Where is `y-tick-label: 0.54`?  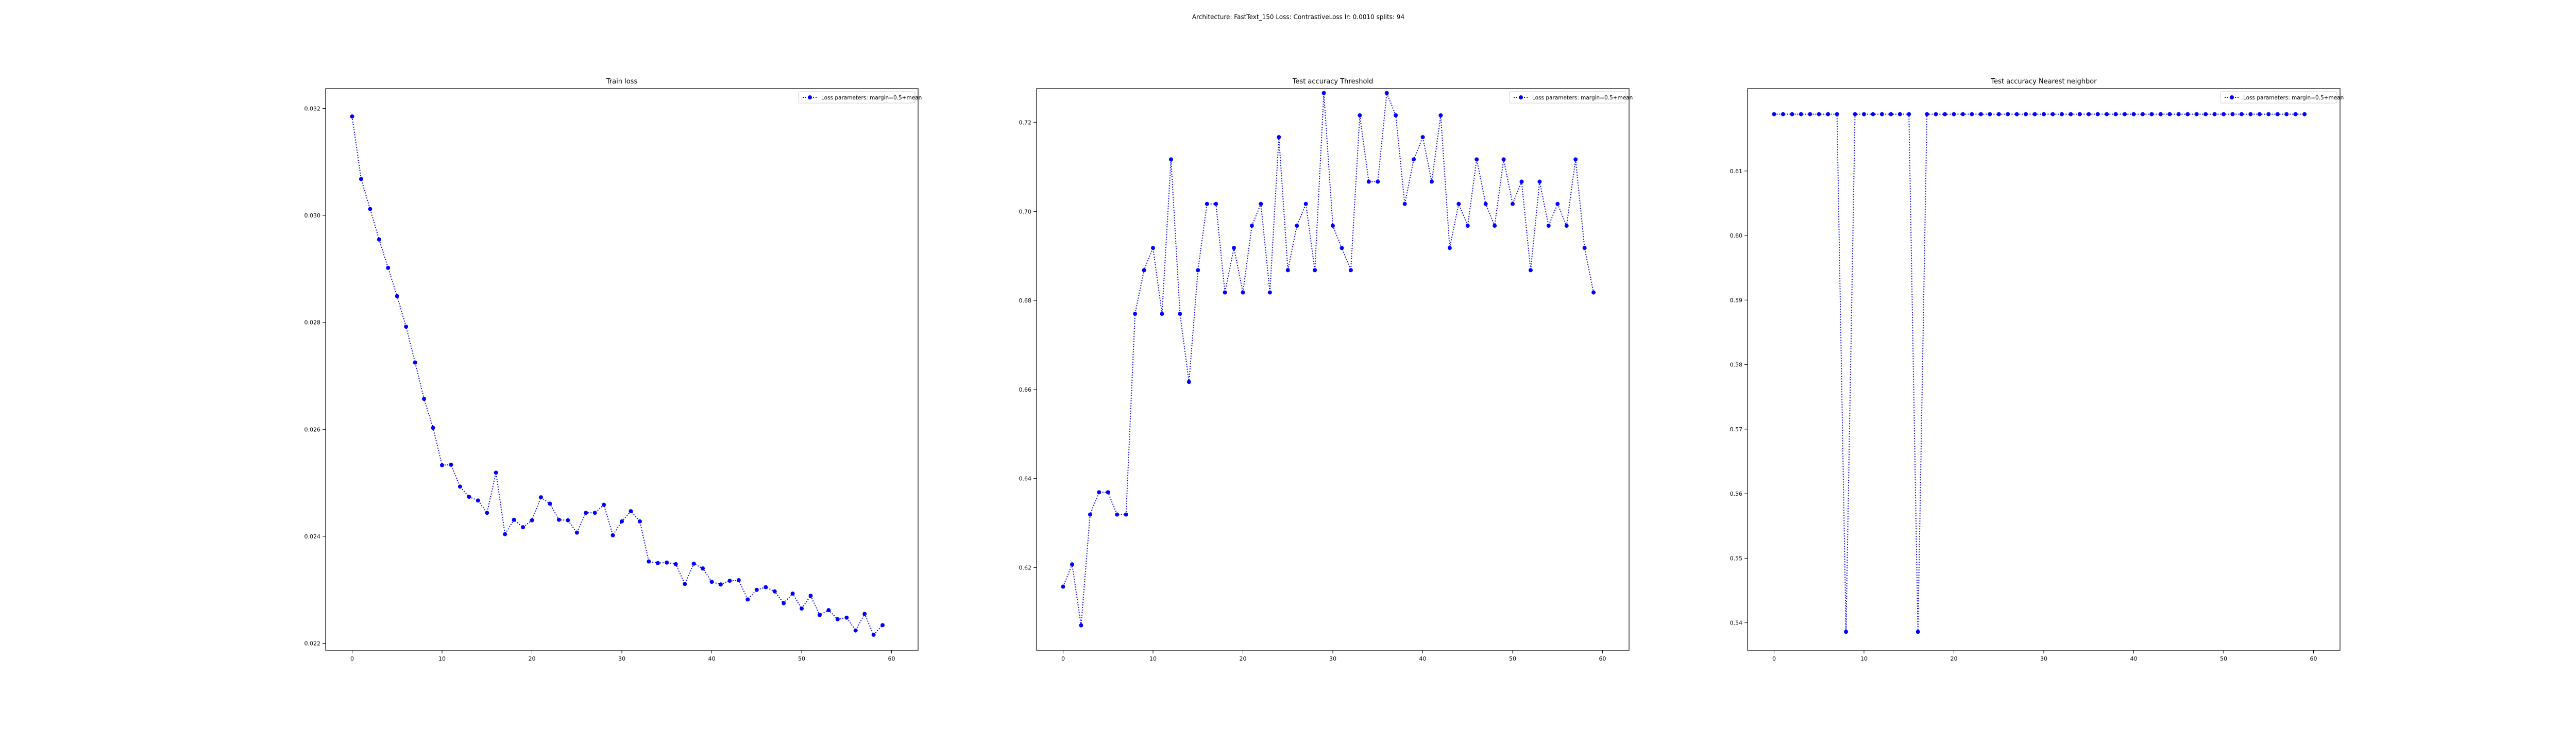
y-tick-label: 0.54 is located at coordinates (1736, 623).